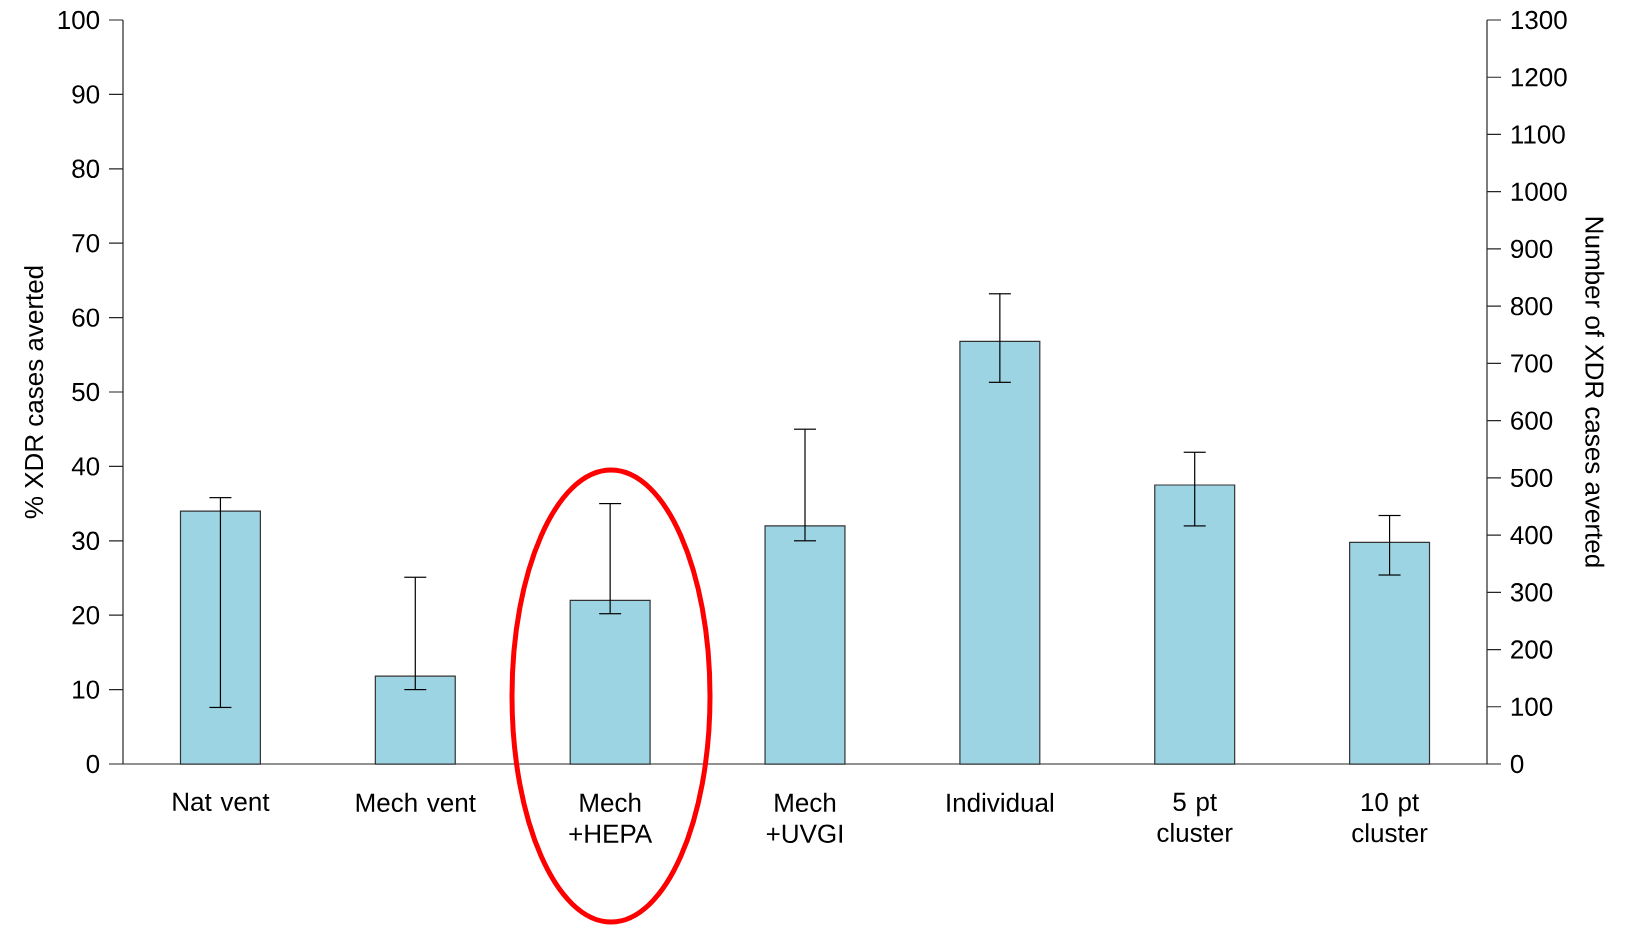 This screenshot has width=1646, height=927. Describe the element at coordinates (86, 317) in the screenshot. I see `y-tick-label: 60` at that location.